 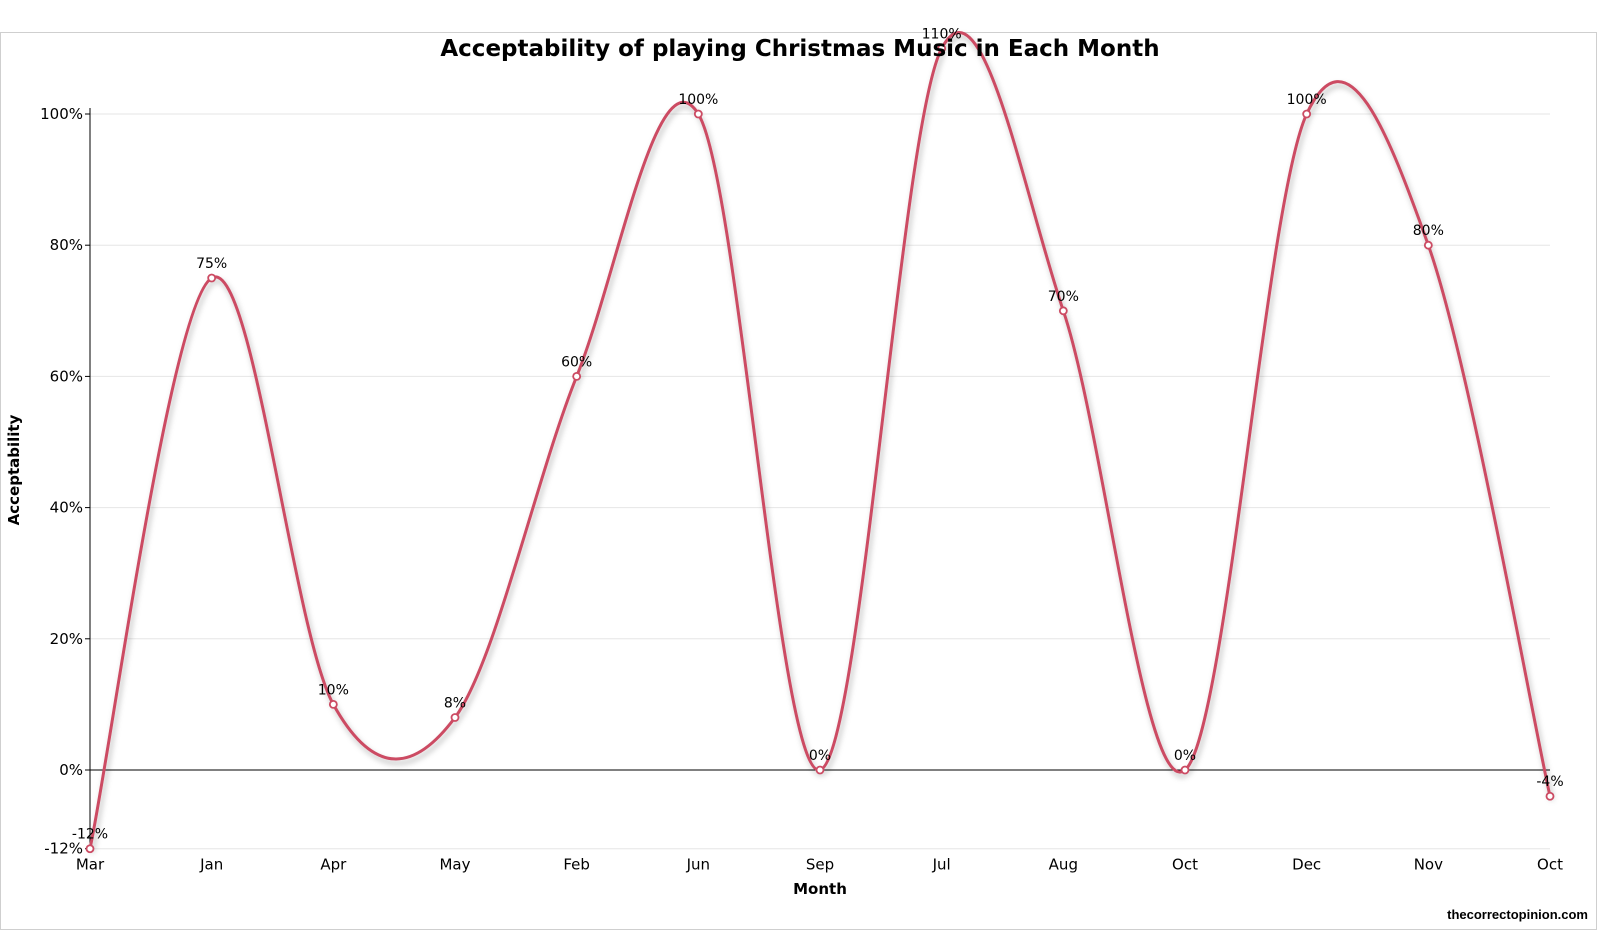 I want to click on x-tick-label: Jun, so click(x=698, y=865).